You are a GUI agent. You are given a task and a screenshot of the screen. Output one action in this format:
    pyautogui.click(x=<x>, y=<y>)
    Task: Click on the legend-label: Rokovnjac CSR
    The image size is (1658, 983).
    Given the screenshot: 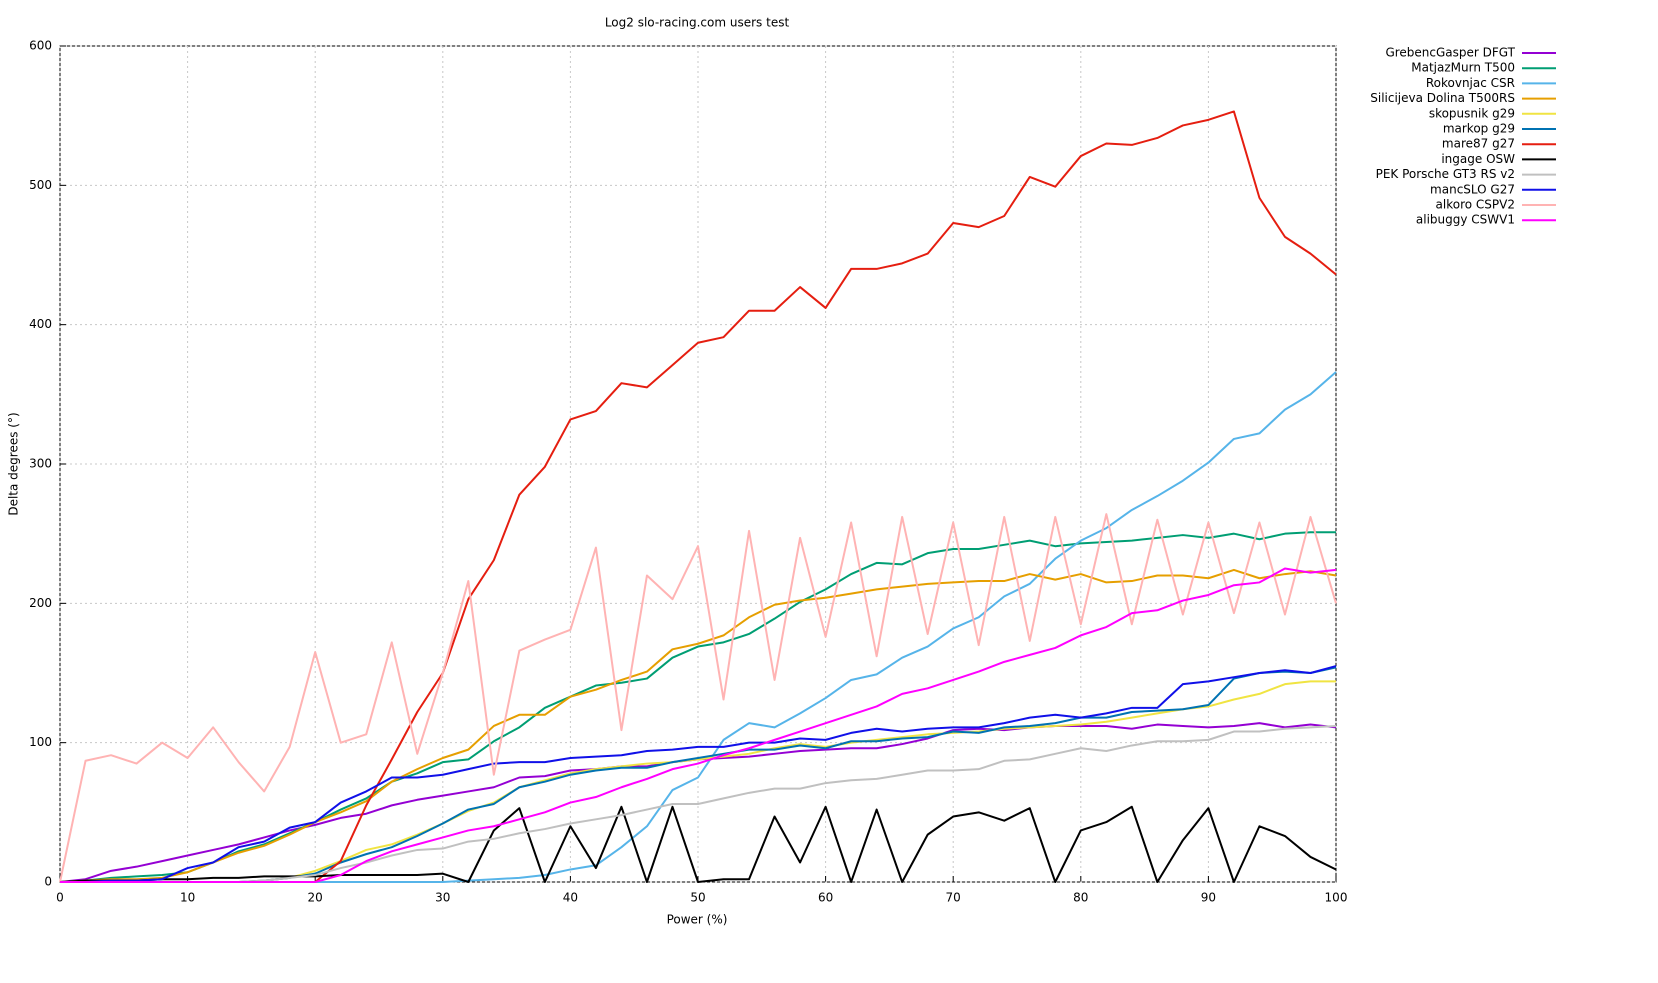 What is the action you would take?
    pyautogui.click(x=1470, y=83)
    